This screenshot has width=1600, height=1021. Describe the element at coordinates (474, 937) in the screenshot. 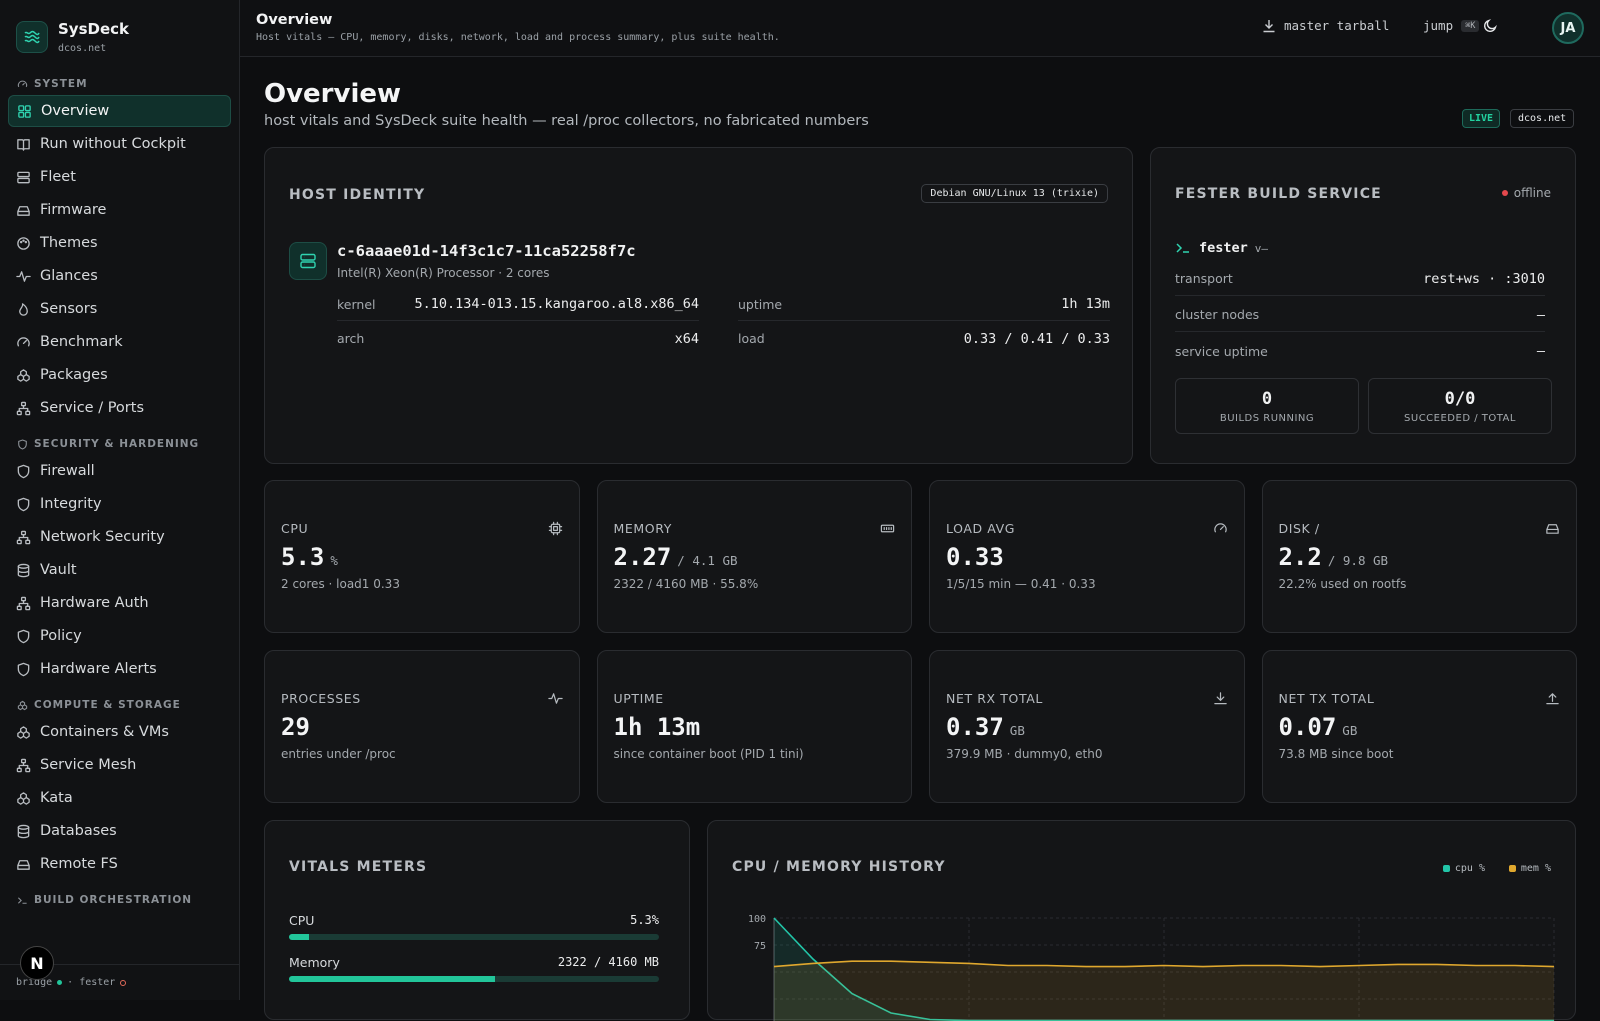

I see `meter-cpu-bar` at that location.